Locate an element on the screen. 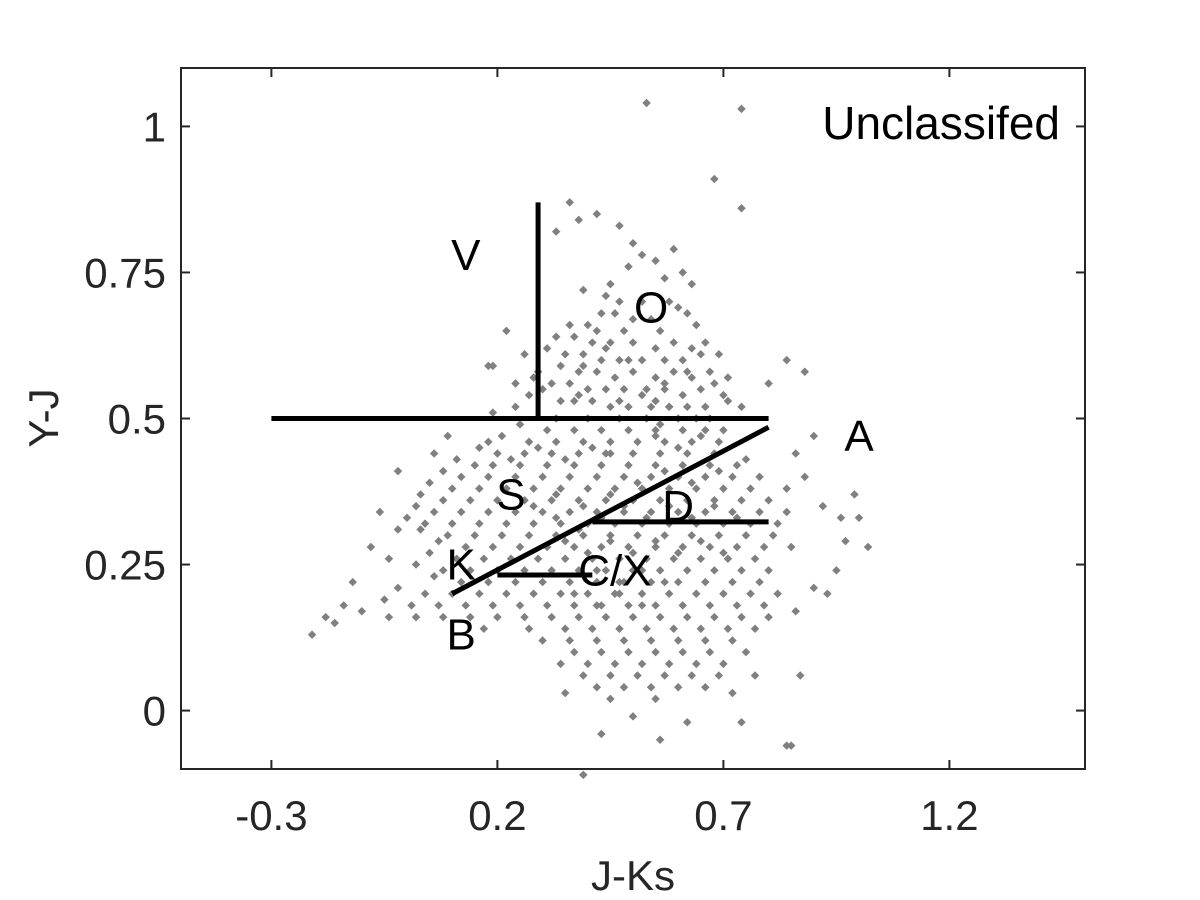 This screenshot has height=900, width=1200. region-label: B is located at coordinates (461, 635).